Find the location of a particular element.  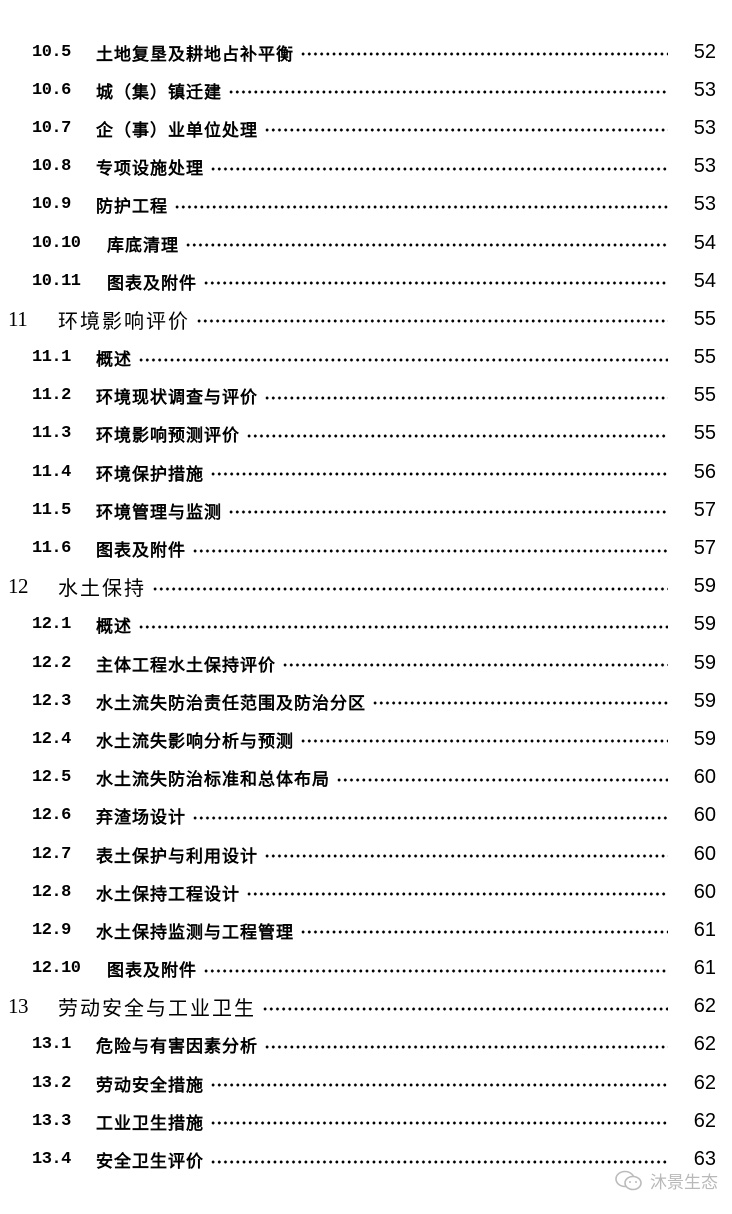

entry-number: 11.4 is located at coordinates (51, 472).